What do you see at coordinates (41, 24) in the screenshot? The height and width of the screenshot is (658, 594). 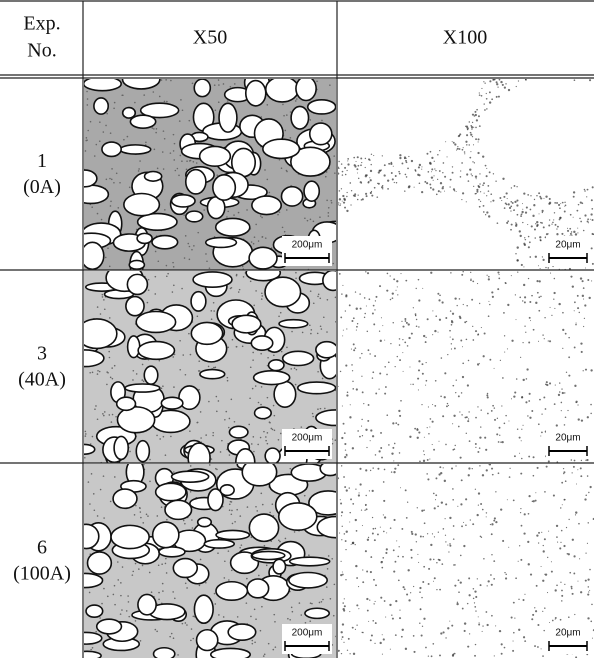 I see `header-text: Exp.` at bounding box center [41, 24].